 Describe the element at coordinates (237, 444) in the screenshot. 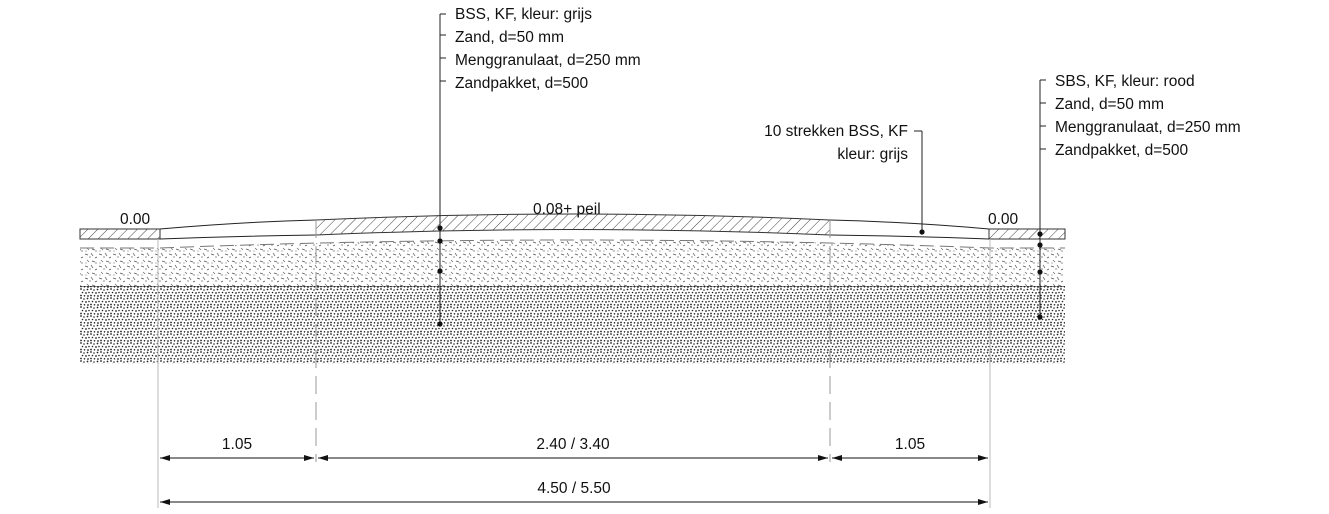

I see `dim-left: 1.05` at that location.